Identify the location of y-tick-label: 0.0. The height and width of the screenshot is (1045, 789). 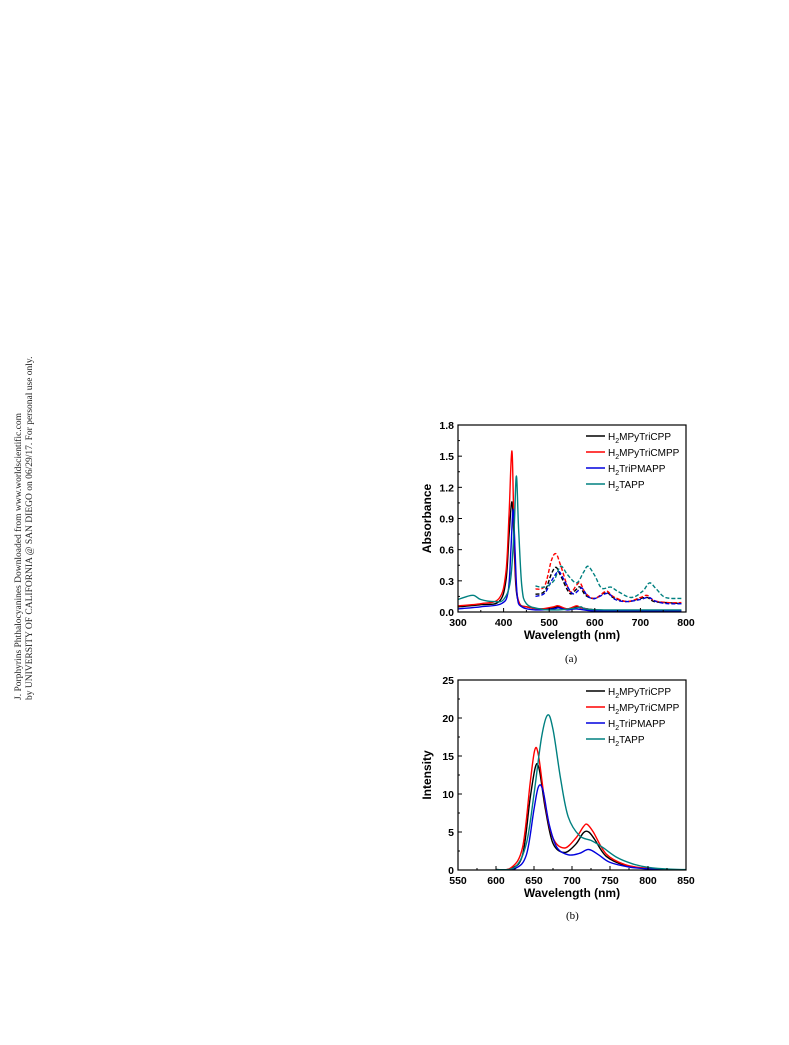
(446, 613).